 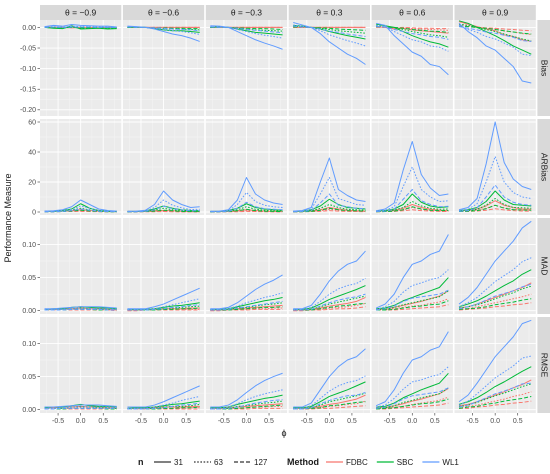 I want to click on column-strip: θ = −0.3, so click(x=246, y=12).